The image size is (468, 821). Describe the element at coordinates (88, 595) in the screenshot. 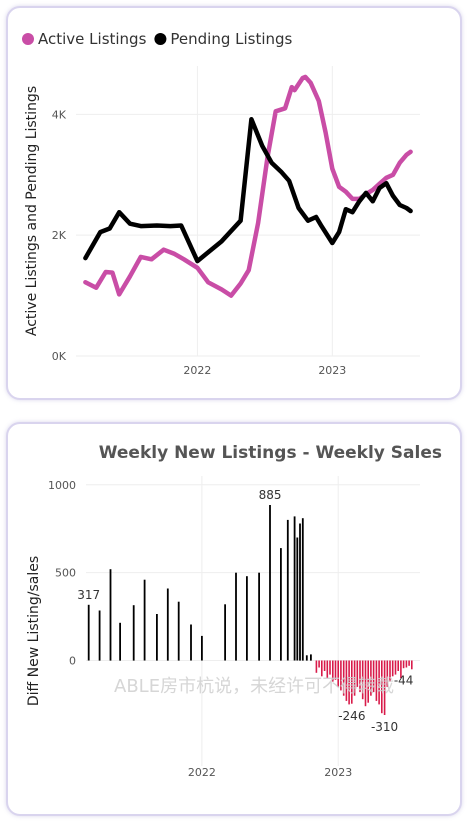

I see `data-label-0: 317` at that location.